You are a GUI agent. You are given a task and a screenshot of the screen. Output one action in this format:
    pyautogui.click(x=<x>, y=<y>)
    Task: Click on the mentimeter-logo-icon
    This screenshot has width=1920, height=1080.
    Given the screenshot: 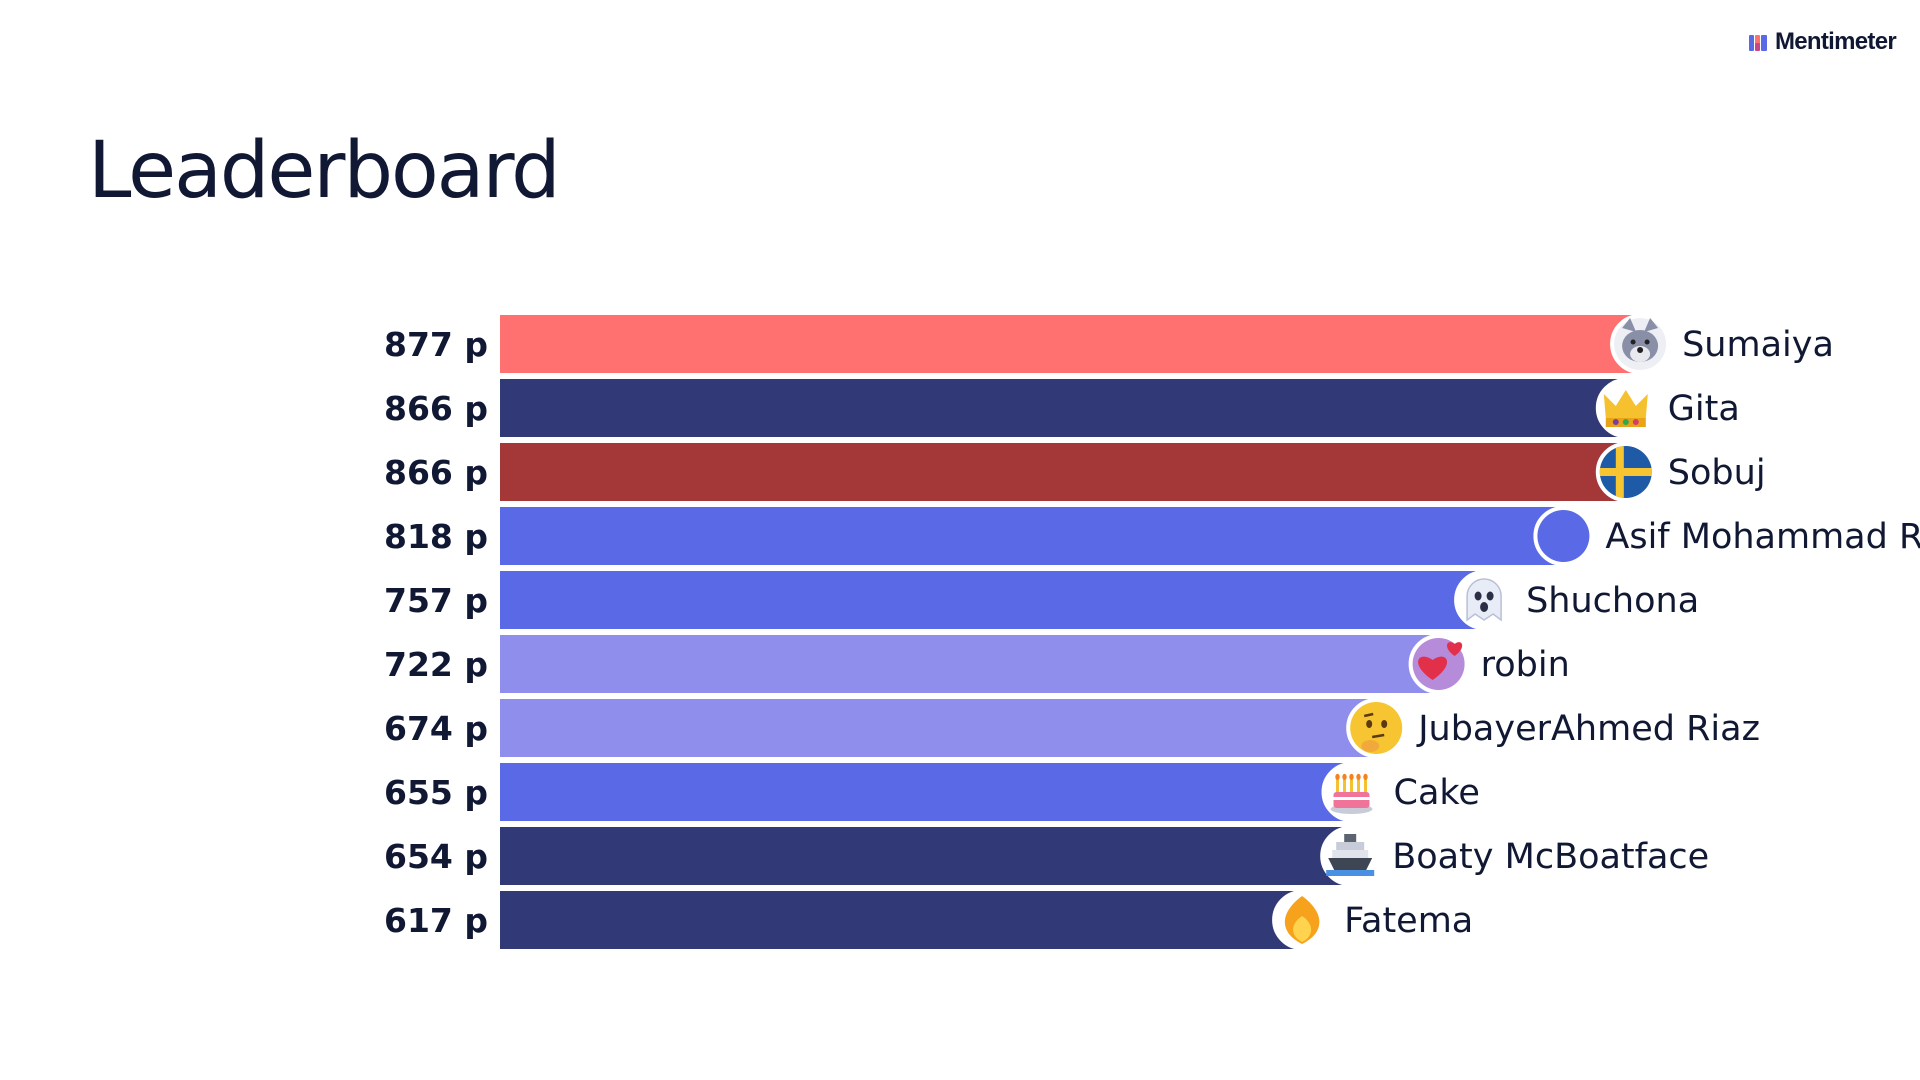 What is the action you would take?
    pyautogui.click(x=1757, y=43)
    